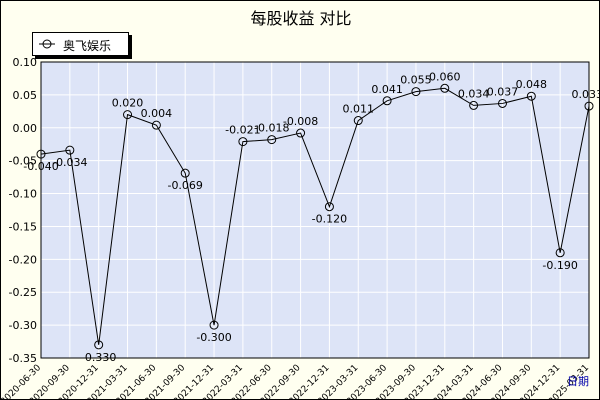  Describe the element at coordinates (301, 18) in the screenshot. I see `chart-title: 每股收益 对比` at that location.